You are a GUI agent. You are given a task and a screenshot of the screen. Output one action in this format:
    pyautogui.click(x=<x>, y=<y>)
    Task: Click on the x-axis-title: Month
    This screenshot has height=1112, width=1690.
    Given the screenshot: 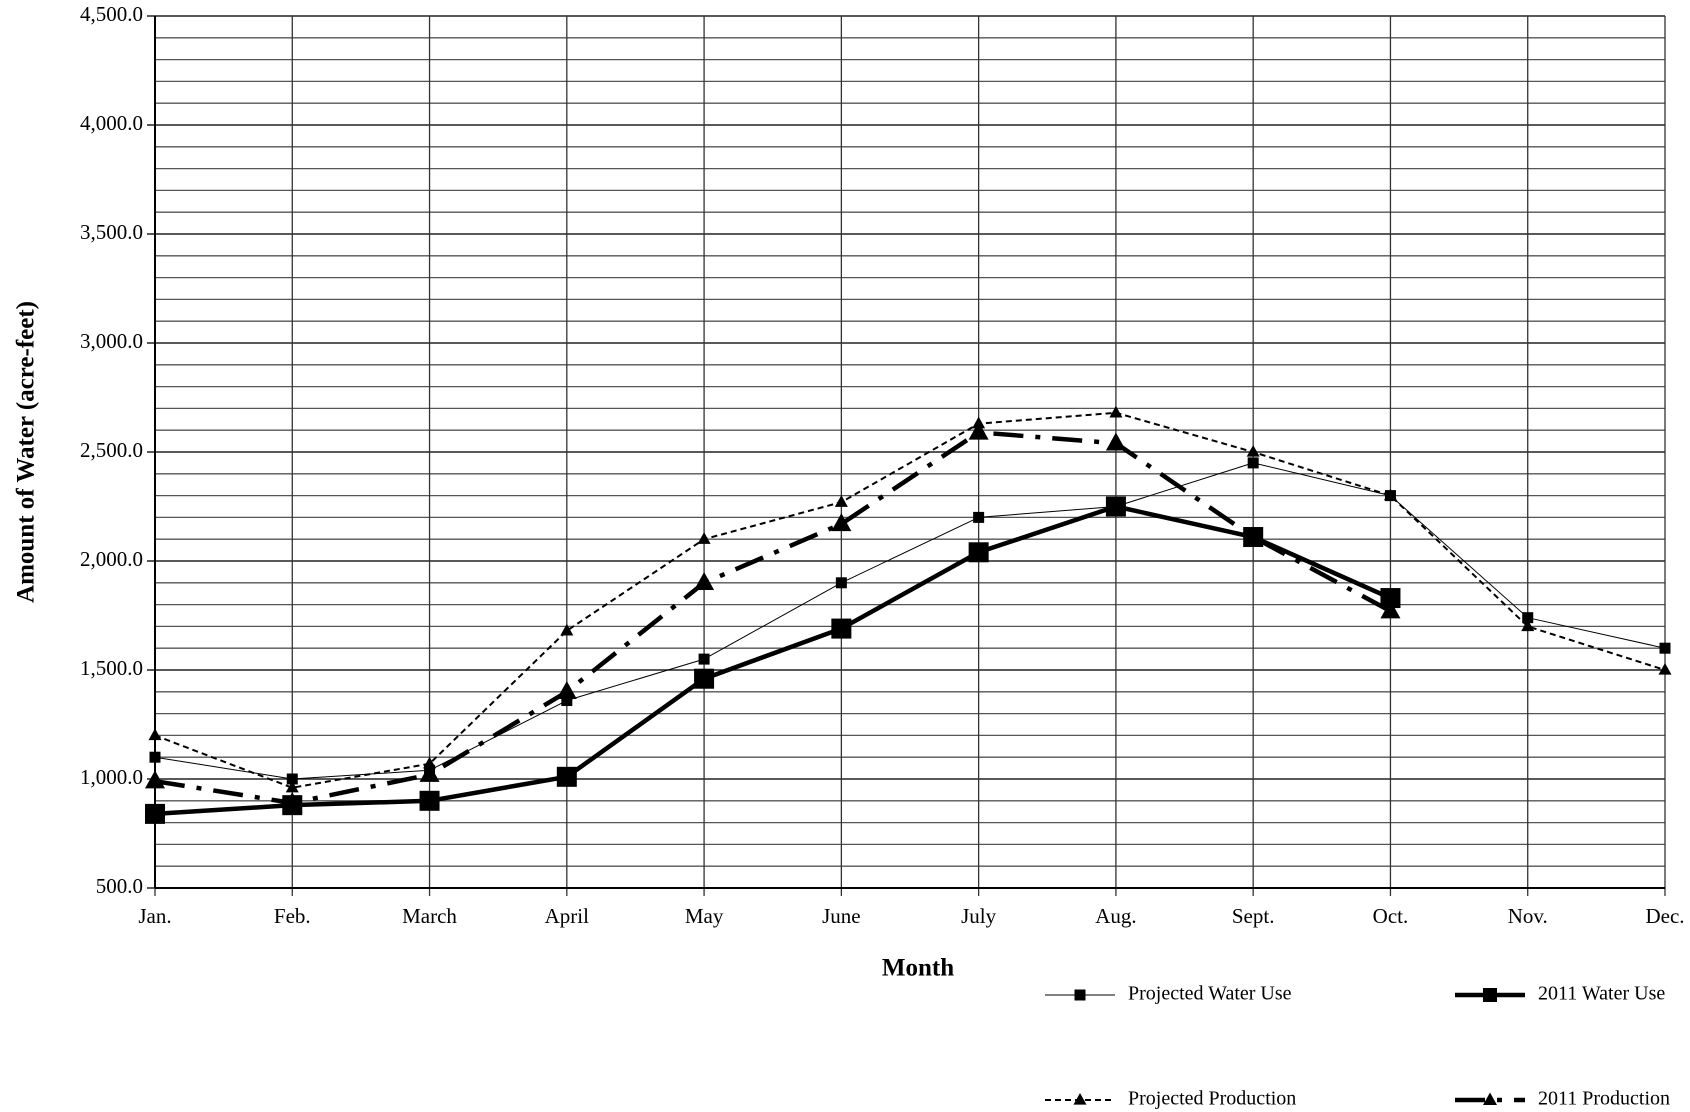 What is the action you would take?
    pyautogui.click(x=918, y=968)
    